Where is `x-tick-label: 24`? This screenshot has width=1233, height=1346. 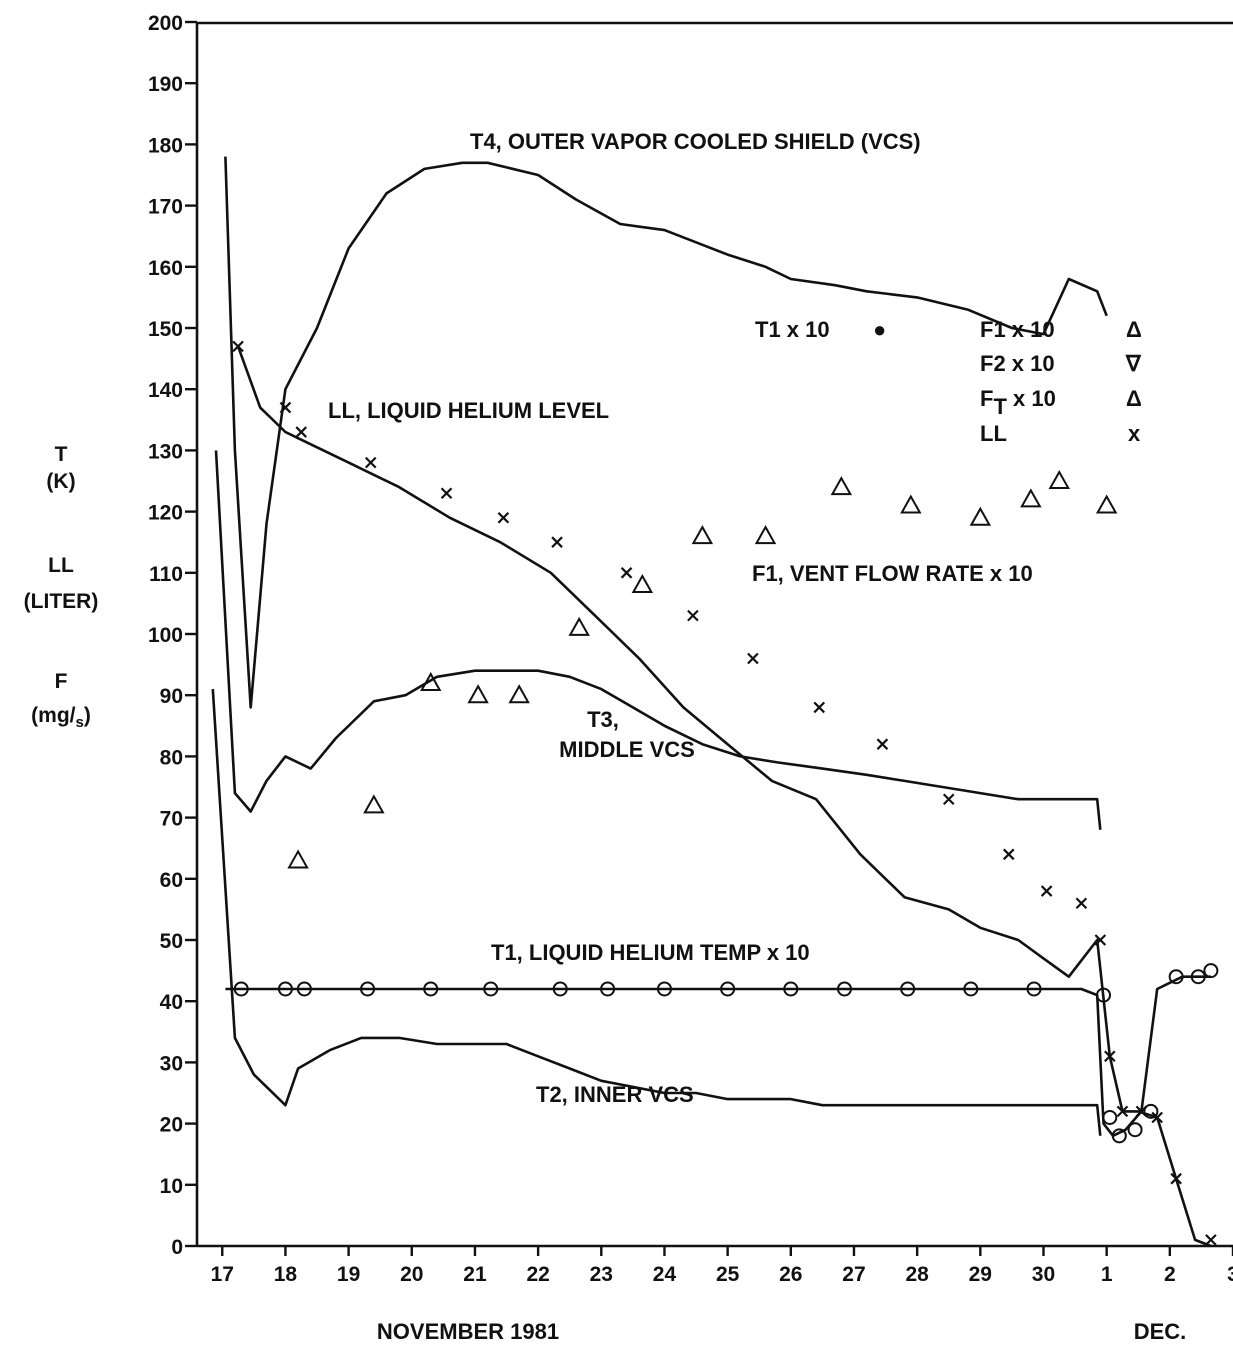
x-tick-label: 24 is located at coordinates (665, 1274).